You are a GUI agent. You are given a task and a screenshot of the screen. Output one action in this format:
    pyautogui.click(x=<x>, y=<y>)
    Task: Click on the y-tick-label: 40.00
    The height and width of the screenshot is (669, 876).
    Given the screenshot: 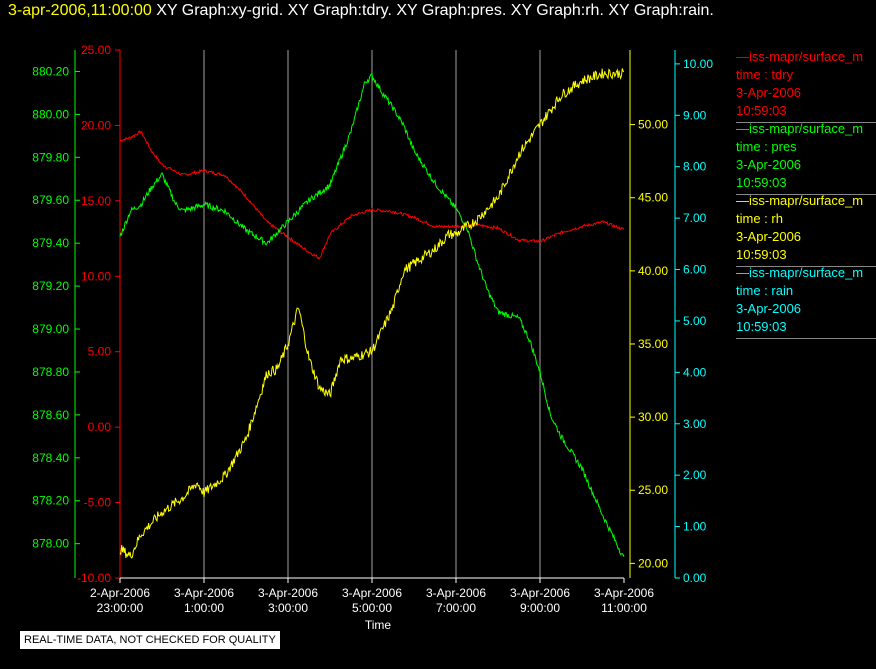 What is the action you would take?
    pyautogui.click(x=653, y=271)
    